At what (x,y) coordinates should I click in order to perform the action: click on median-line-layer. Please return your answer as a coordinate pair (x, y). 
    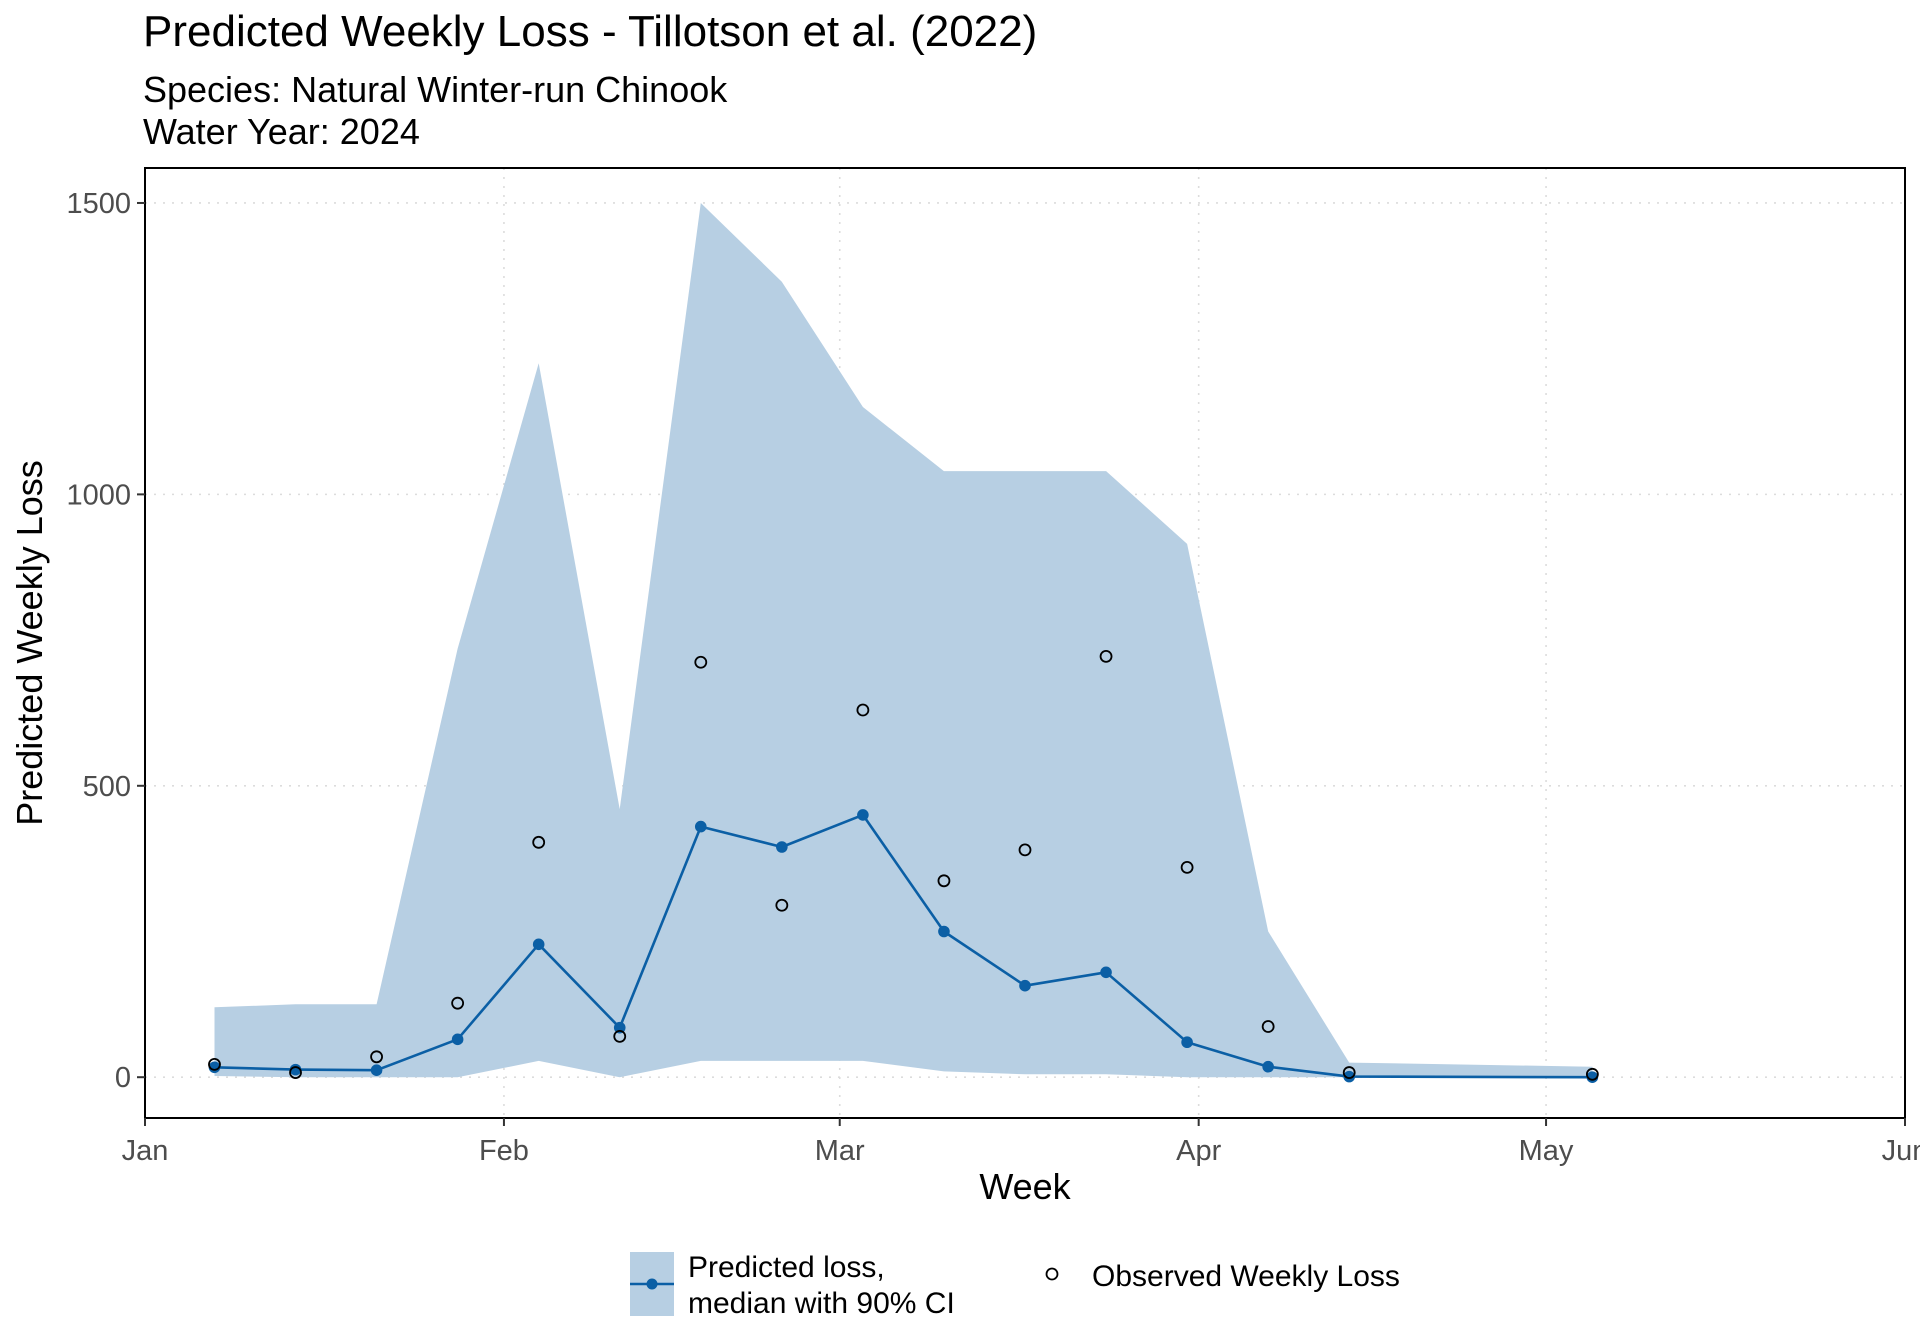
    Looking at the image, I should click on (903, 946).